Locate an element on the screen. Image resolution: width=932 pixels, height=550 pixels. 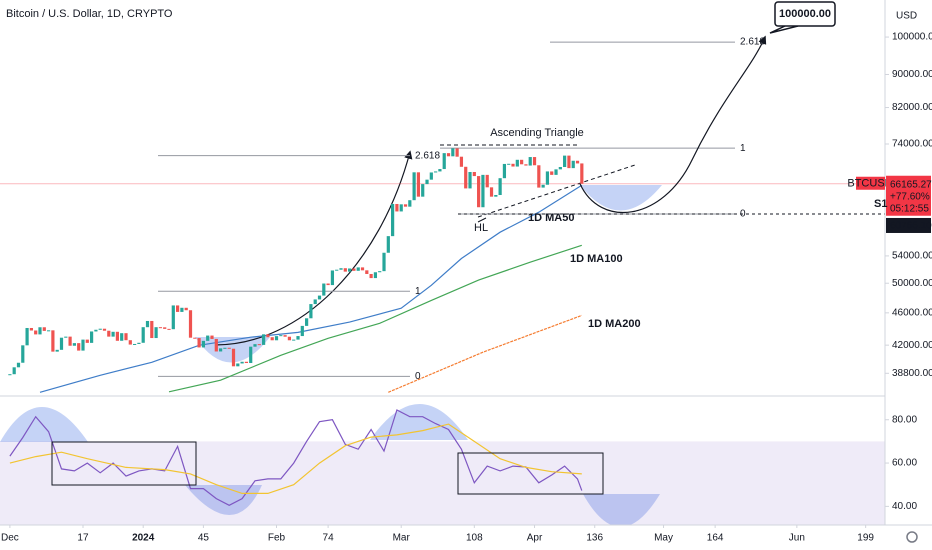
x-tick-label: Apr is located at coordinates (535, 538).